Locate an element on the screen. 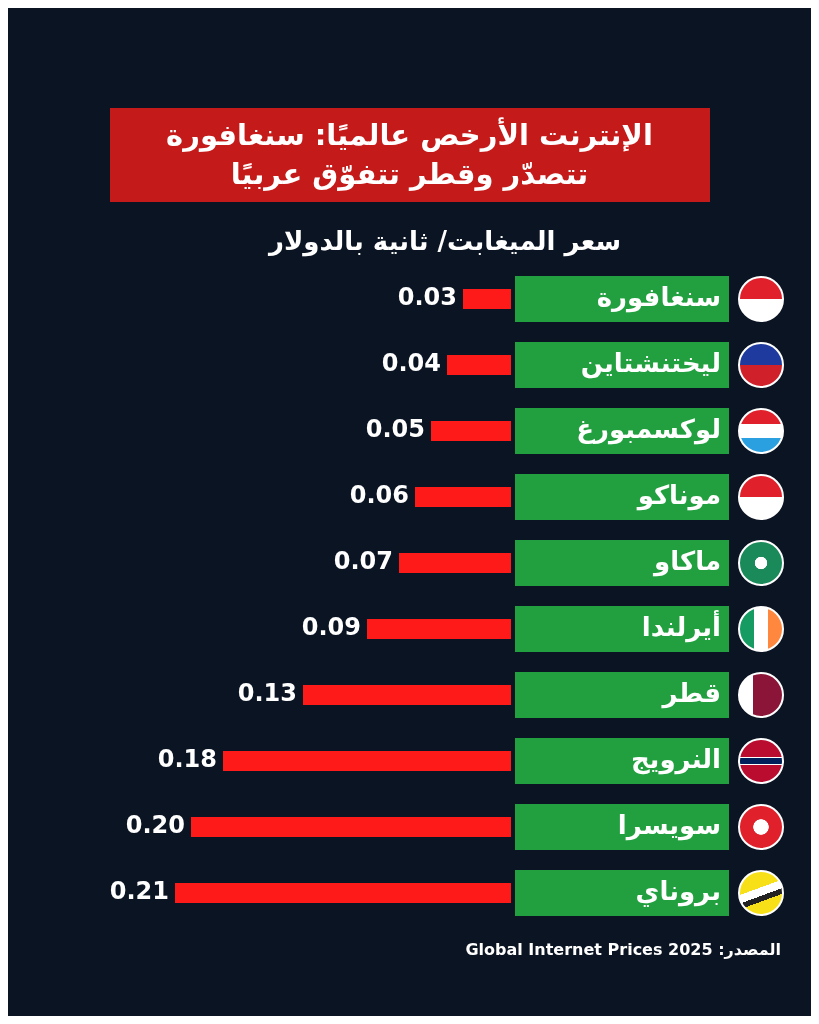  data-label: 0.21 is located at coordinates (139, 891).